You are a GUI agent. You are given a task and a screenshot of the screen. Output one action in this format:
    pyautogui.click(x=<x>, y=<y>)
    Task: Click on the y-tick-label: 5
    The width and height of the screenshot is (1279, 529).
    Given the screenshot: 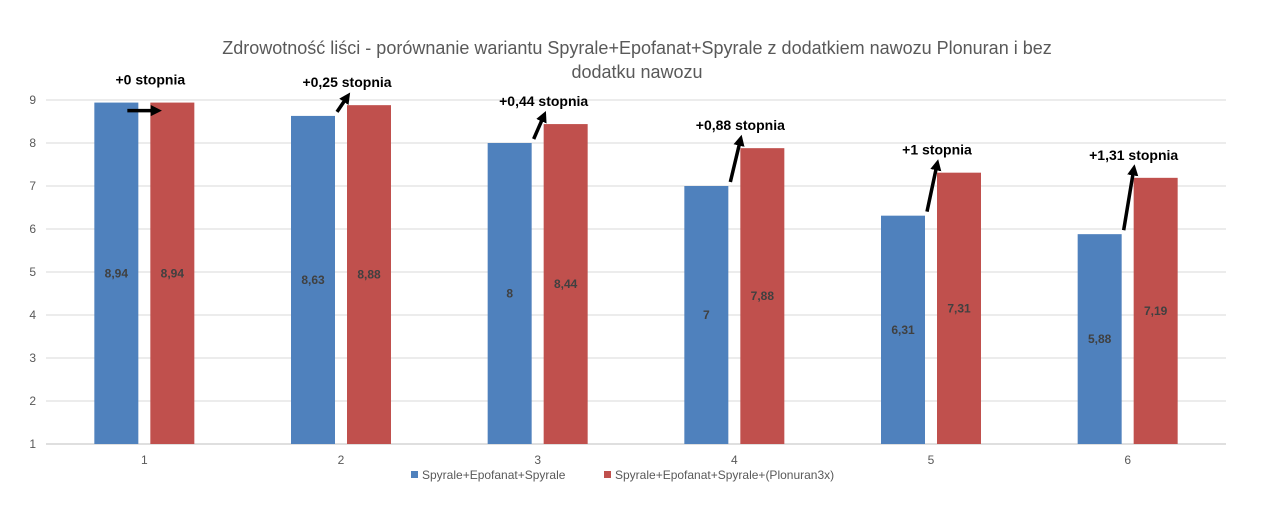 What is the action you would take?
    pyautogui.click(x=32, y=272)
    